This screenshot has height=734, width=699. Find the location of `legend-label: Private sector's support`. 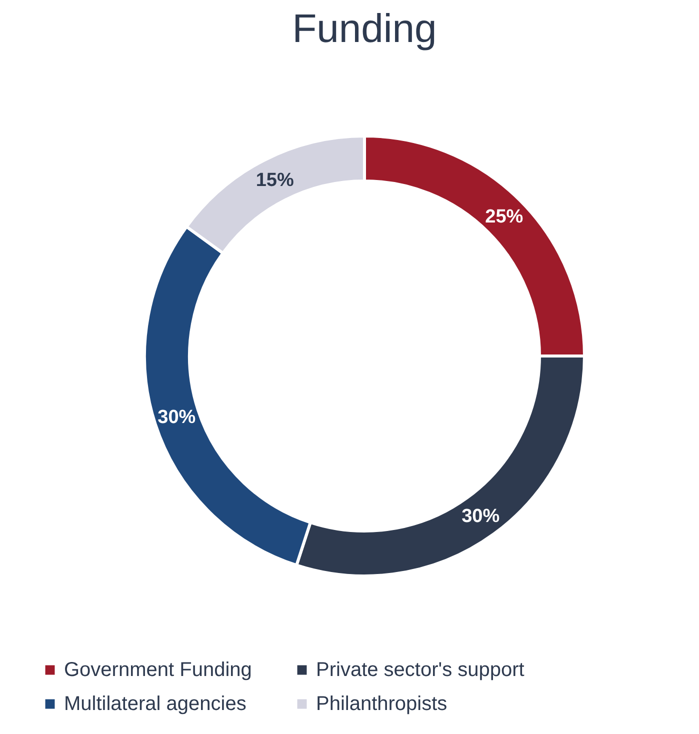

legend-label: Private sector's support is located at coordinates (420, 670).